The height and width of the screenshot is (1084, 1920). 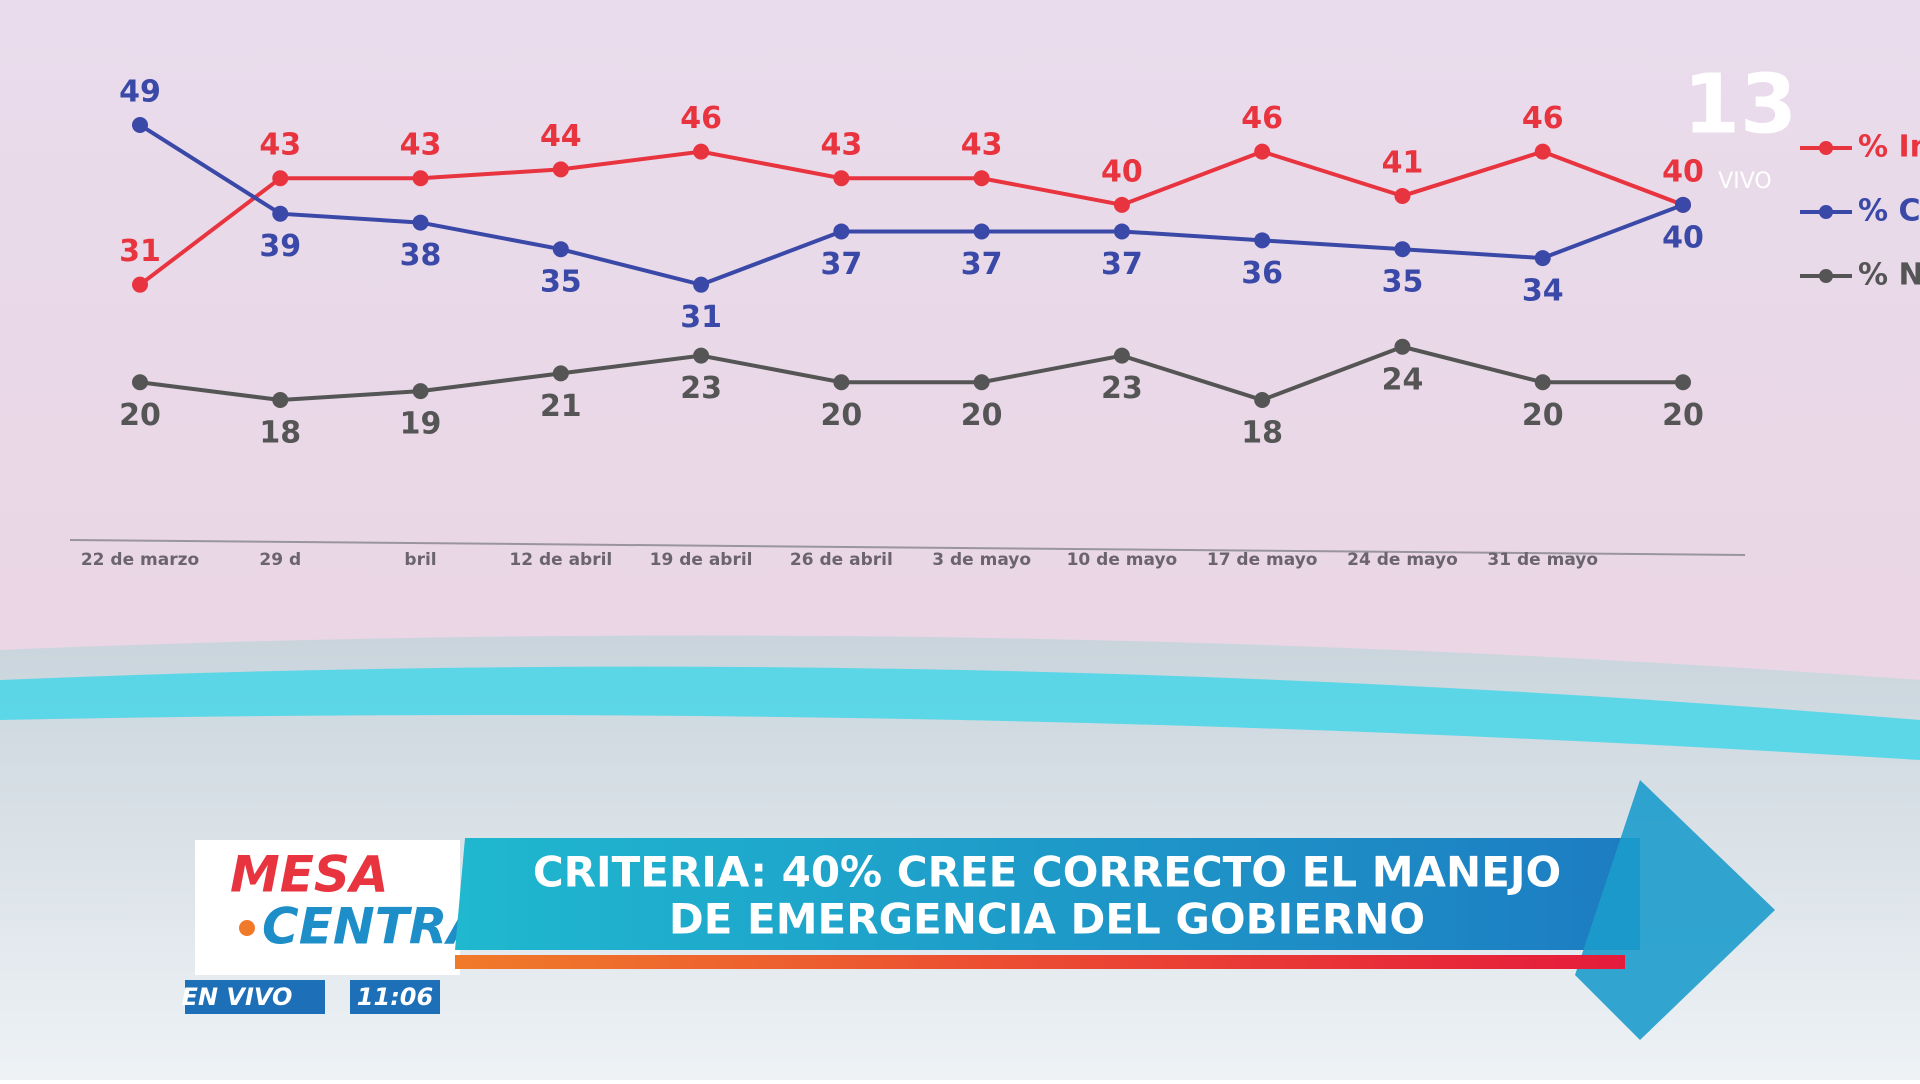 I want to click on data-label: 39, so click(x=280, y=246).